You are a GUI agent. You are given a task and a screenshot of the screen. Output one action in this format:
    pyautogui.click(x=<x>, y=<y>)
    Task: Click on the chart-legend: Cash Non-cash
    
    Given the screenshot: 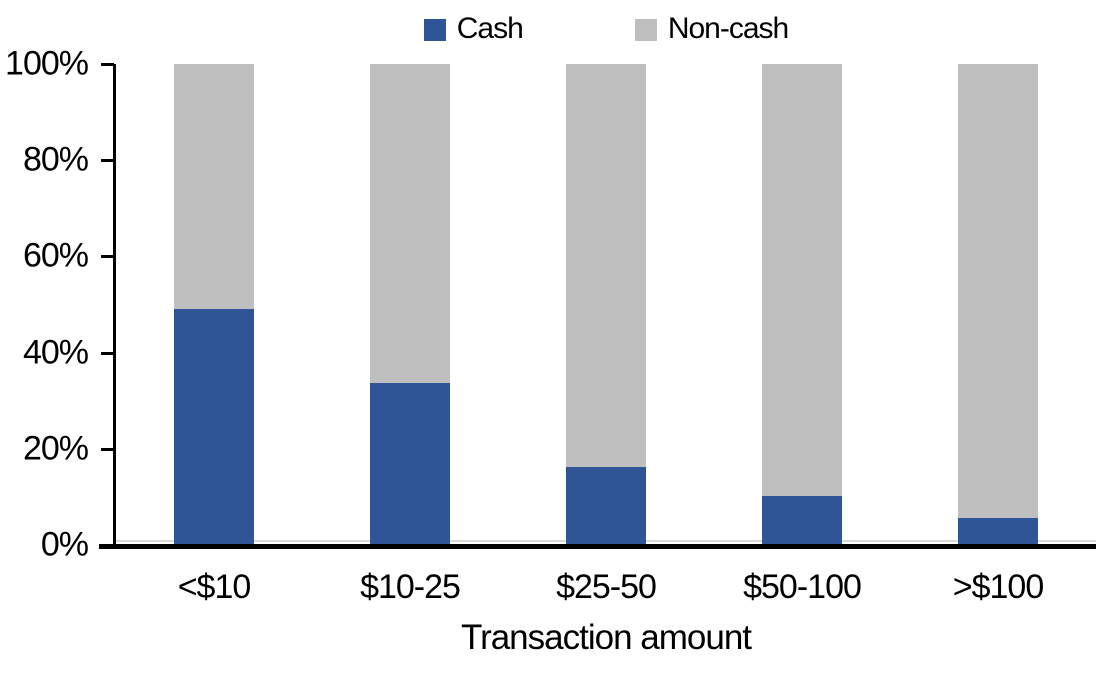 What is the action you would take?
    pyautogui.click(x=606, y=29)
    